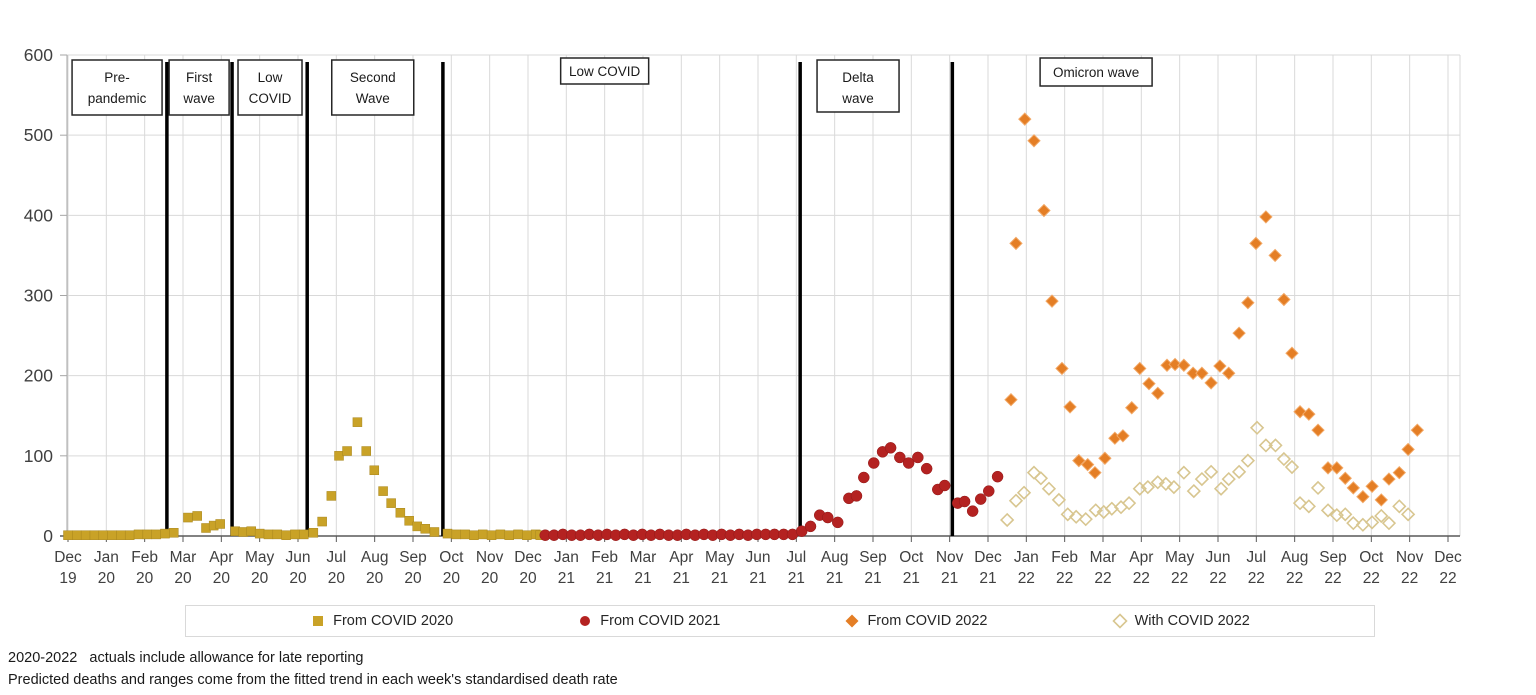  Describe the element at coordinates (950, 568) in the screenshot. I see `x-axis-tick-label: Nov 21` at that location.